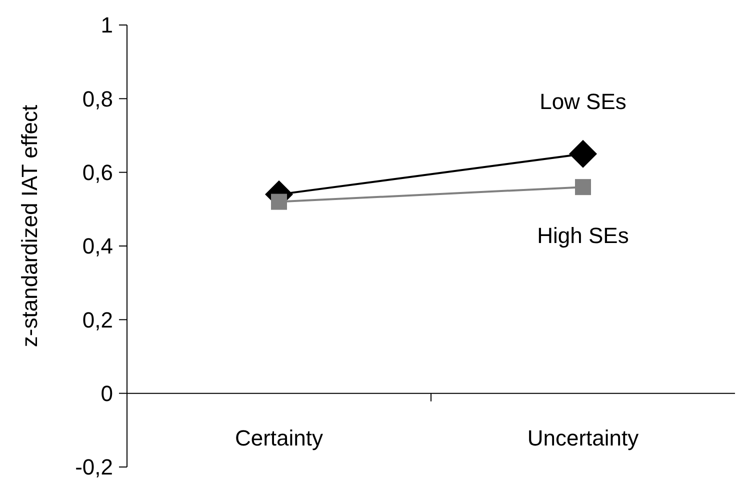 The width and height of the screenshot is (736, 481). Describe the element at coordinates (106, 393) in the screenshot. I see `y-tick-label: 0` at that location.